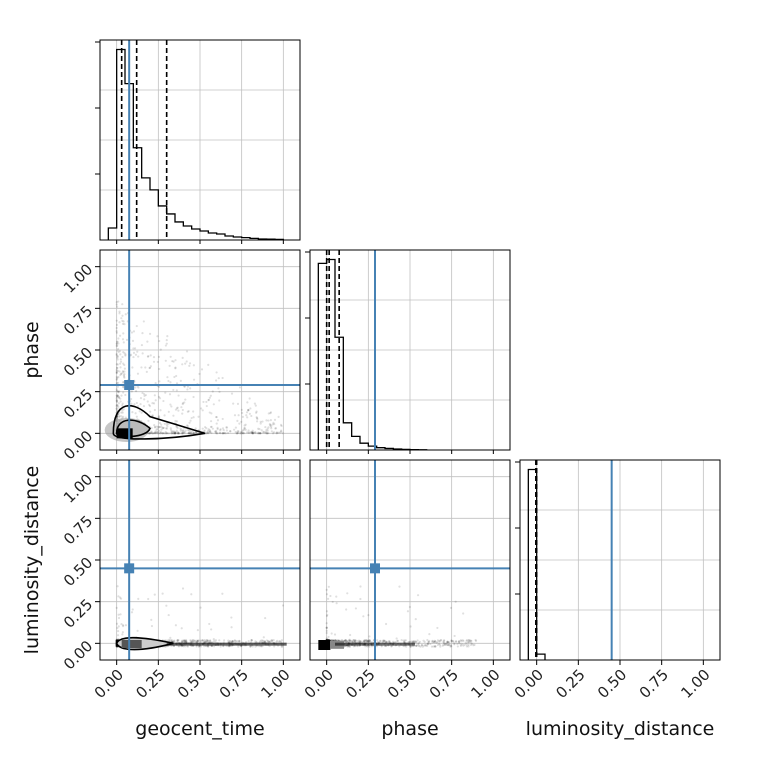  Describe the element at coordinates (32, 560) in the screenshot. I see `y-axis-label-luminosity_distance: luminosity_distance` at that location.